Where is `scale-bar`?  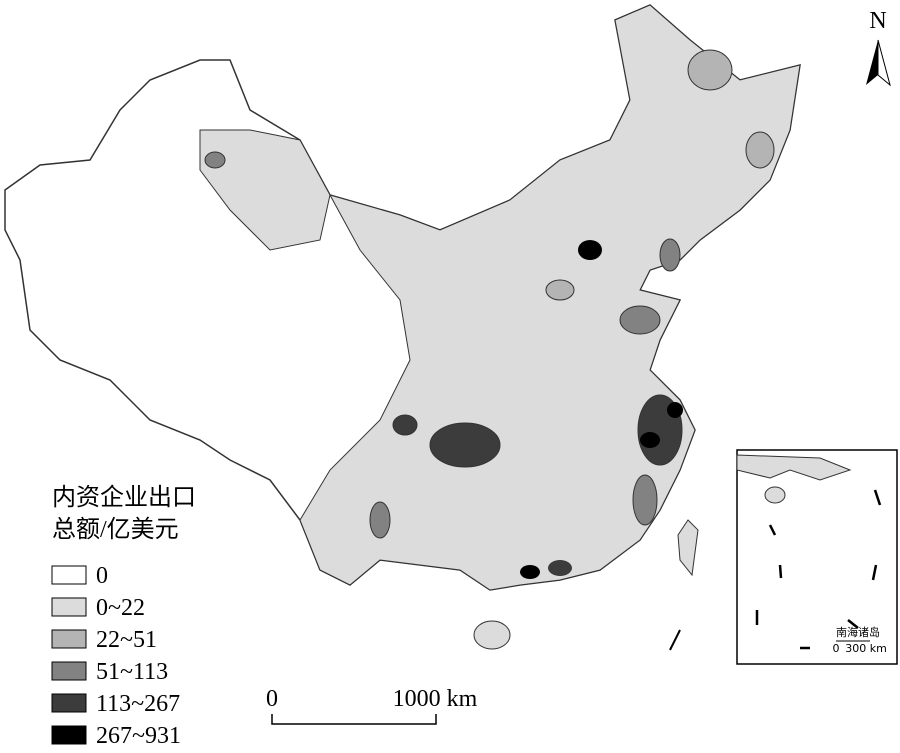 scale-bar is located at coordinates (354, 719).